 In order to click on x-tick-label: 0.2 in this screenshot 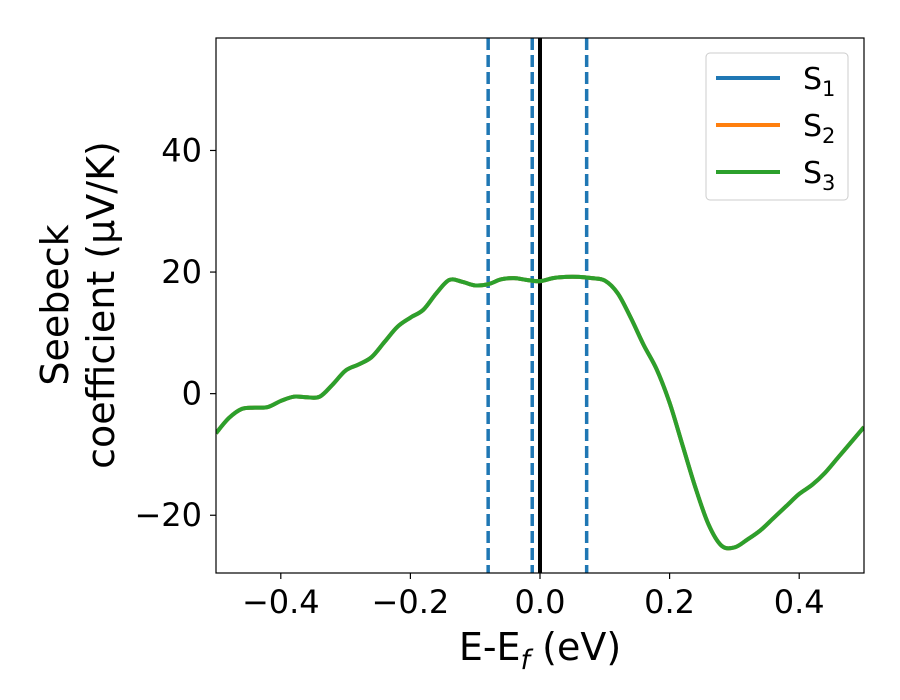, I will do `click(669, 602)`.